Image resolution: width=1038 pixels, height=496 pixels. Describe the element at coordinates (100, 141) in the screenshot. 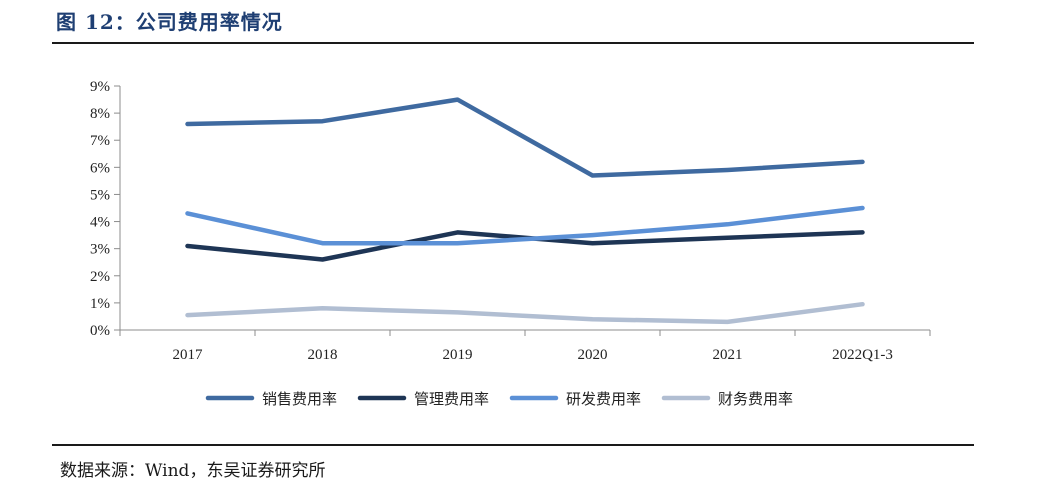

I see `y-tick-label: 7%` at that location.